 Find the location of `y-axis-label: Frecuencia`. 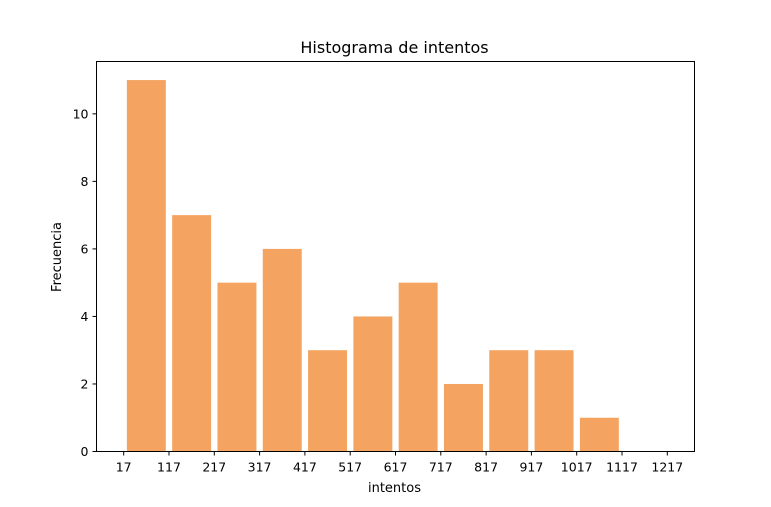

y-axis-label: Frecuencia is located at coordinates (57, 257).